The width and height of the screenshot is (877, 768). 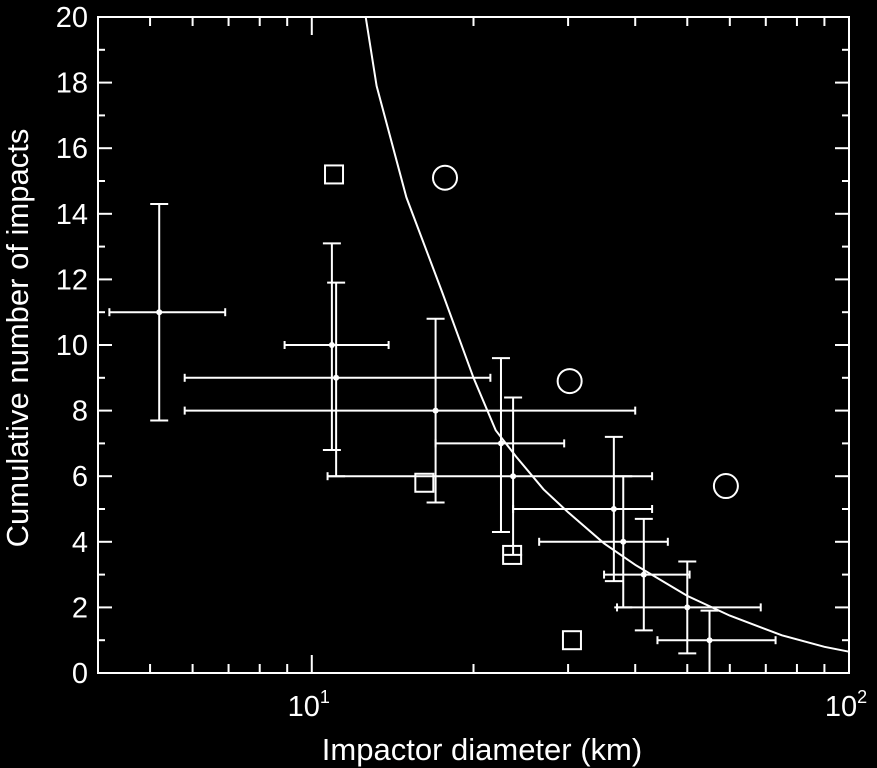 What do you see at coordinates (72, 346) in the screenshot?
I see `y-tick-label: 10` at bounding box center [72, 346].